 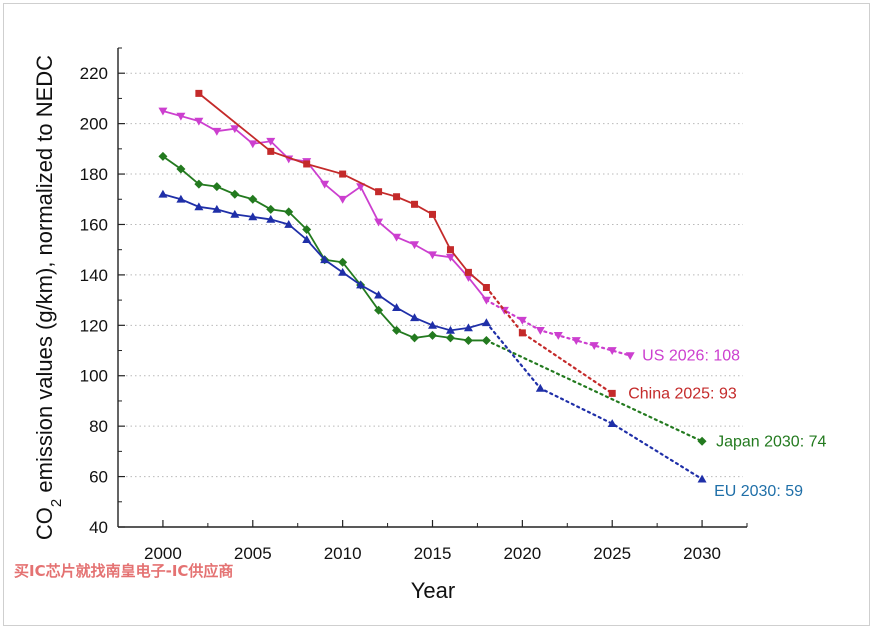 I want to click on x-tick-label: 2015, so click(x=433, y=553).